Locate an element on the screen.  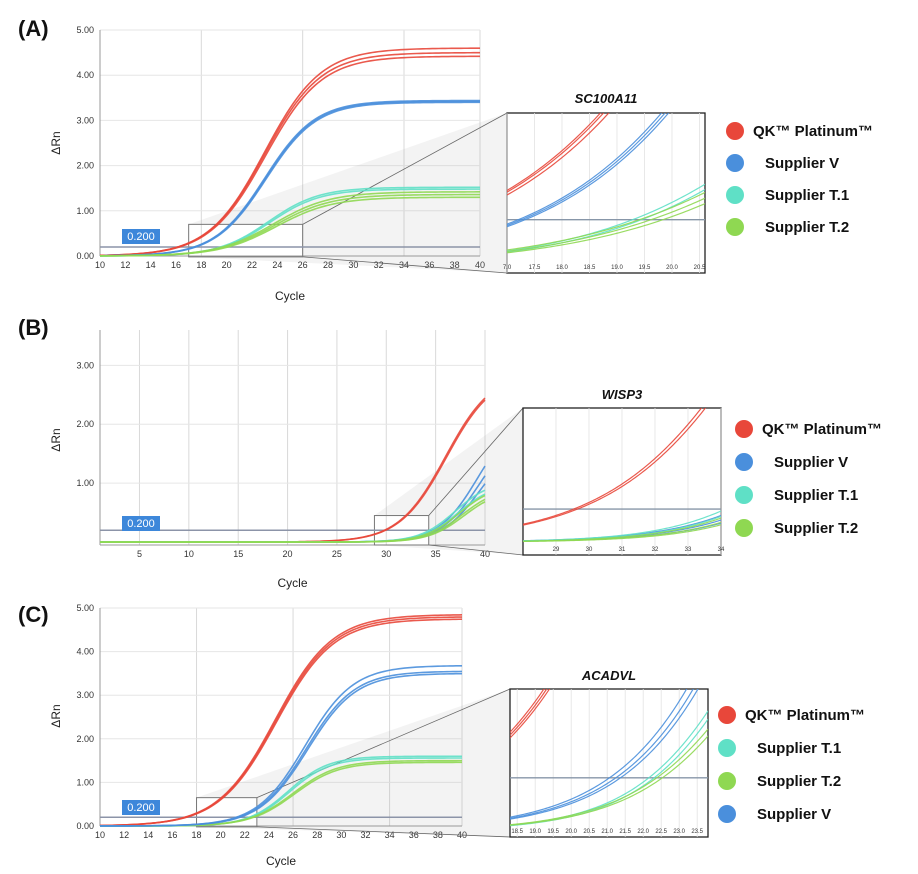
zoom-inset: 29 30 31 32 33 34 WISP3 is located at coordinates (623, 471).